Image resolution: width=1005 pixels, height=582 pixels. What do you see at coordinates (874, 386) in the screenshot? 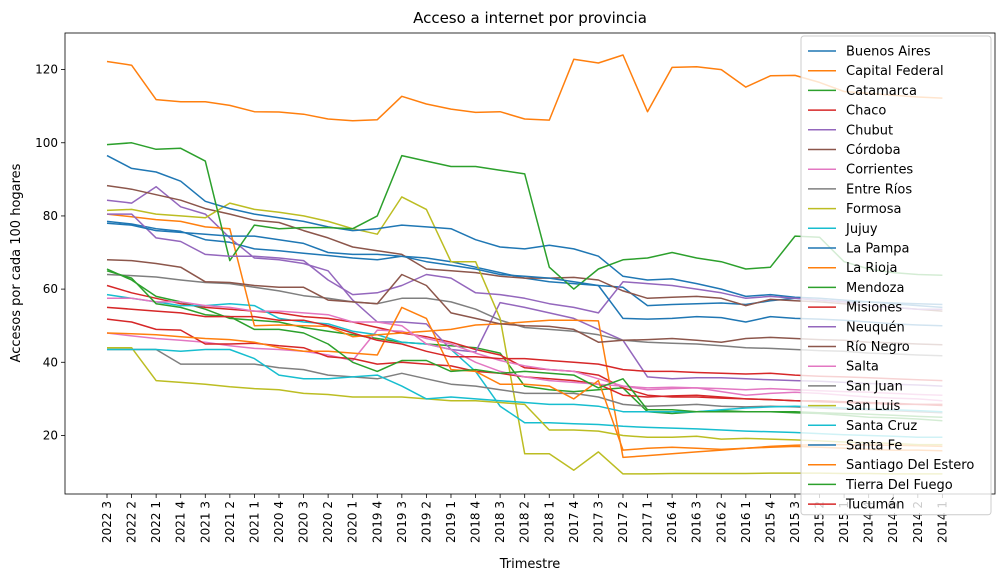
I see `legend-label: San Juan` at bounding box center [874, 386].